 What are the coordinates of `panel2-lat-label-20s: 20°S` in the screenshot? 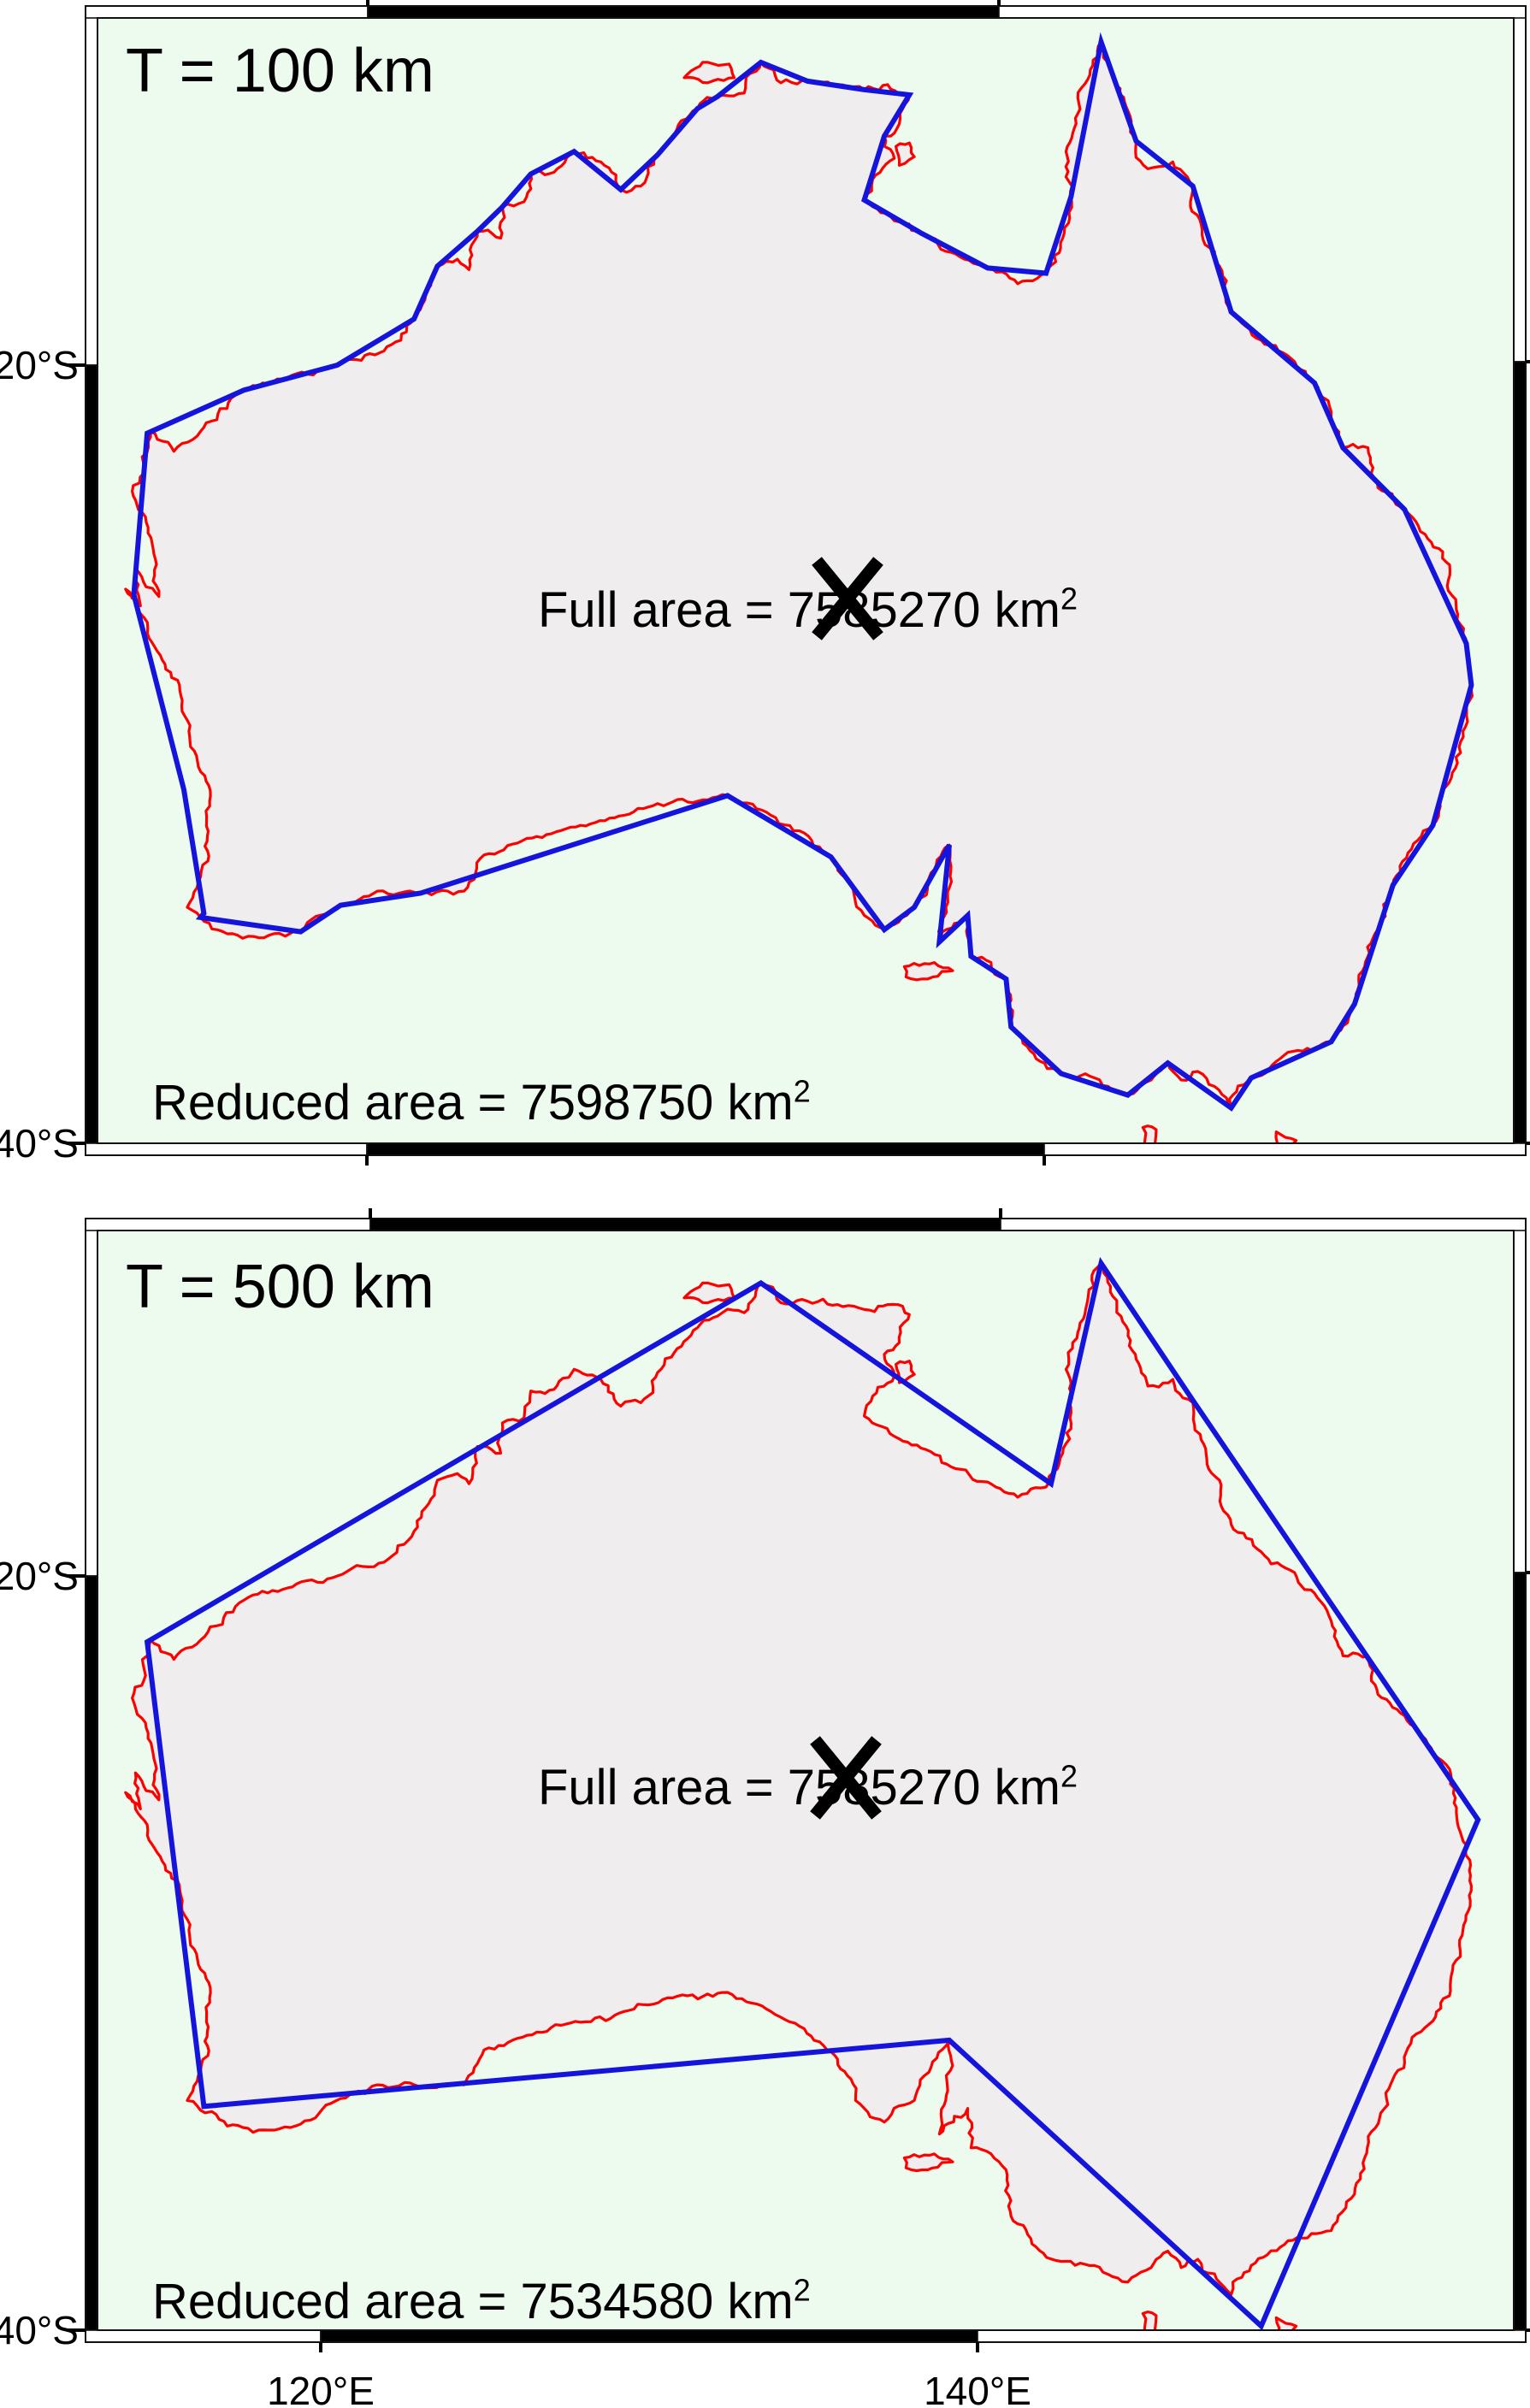 It's located at (39, 1575).